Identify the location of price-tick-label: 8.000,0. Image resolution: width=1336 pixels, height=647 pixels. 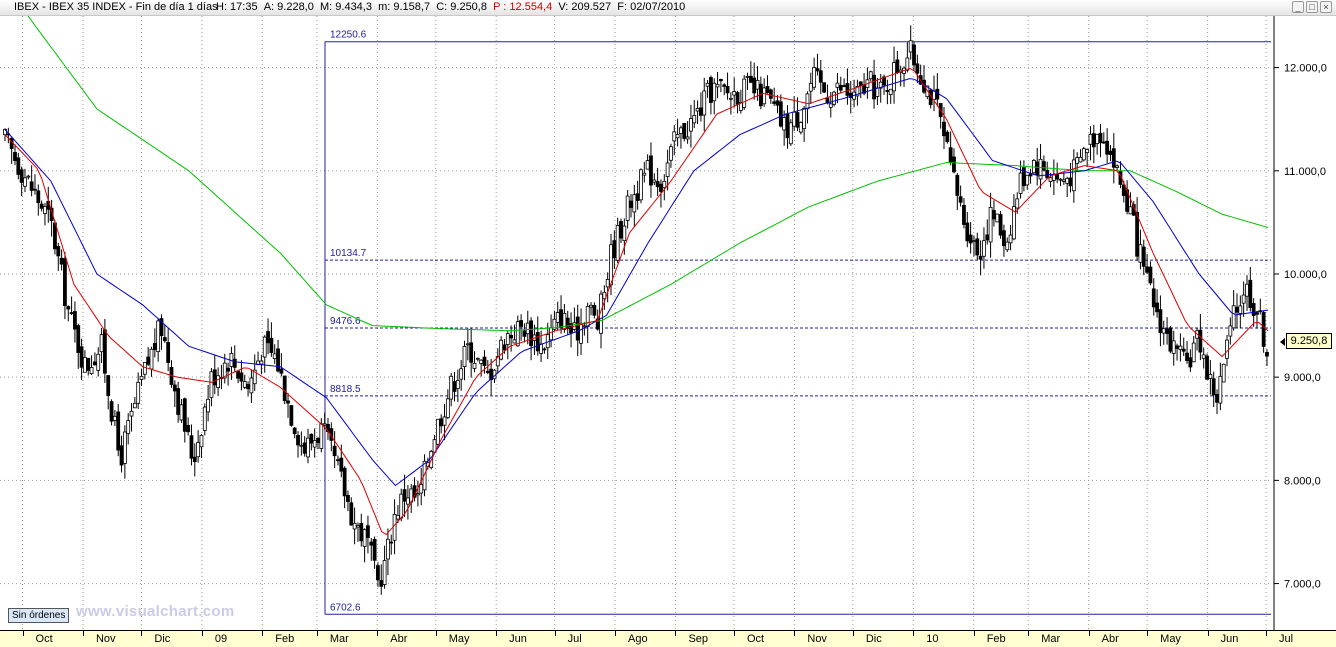
(1302, 481).